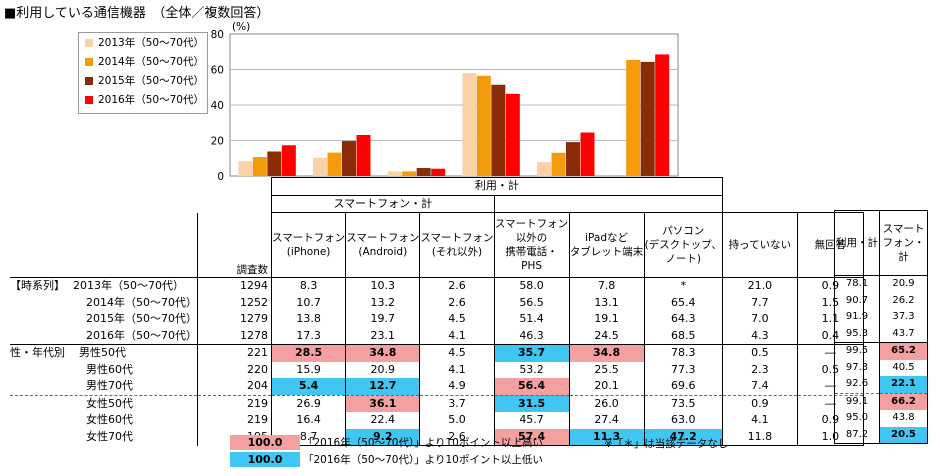 This screenshot has height=476, width=940. I want to click on table-cell: 47.2, so click(683, 437).